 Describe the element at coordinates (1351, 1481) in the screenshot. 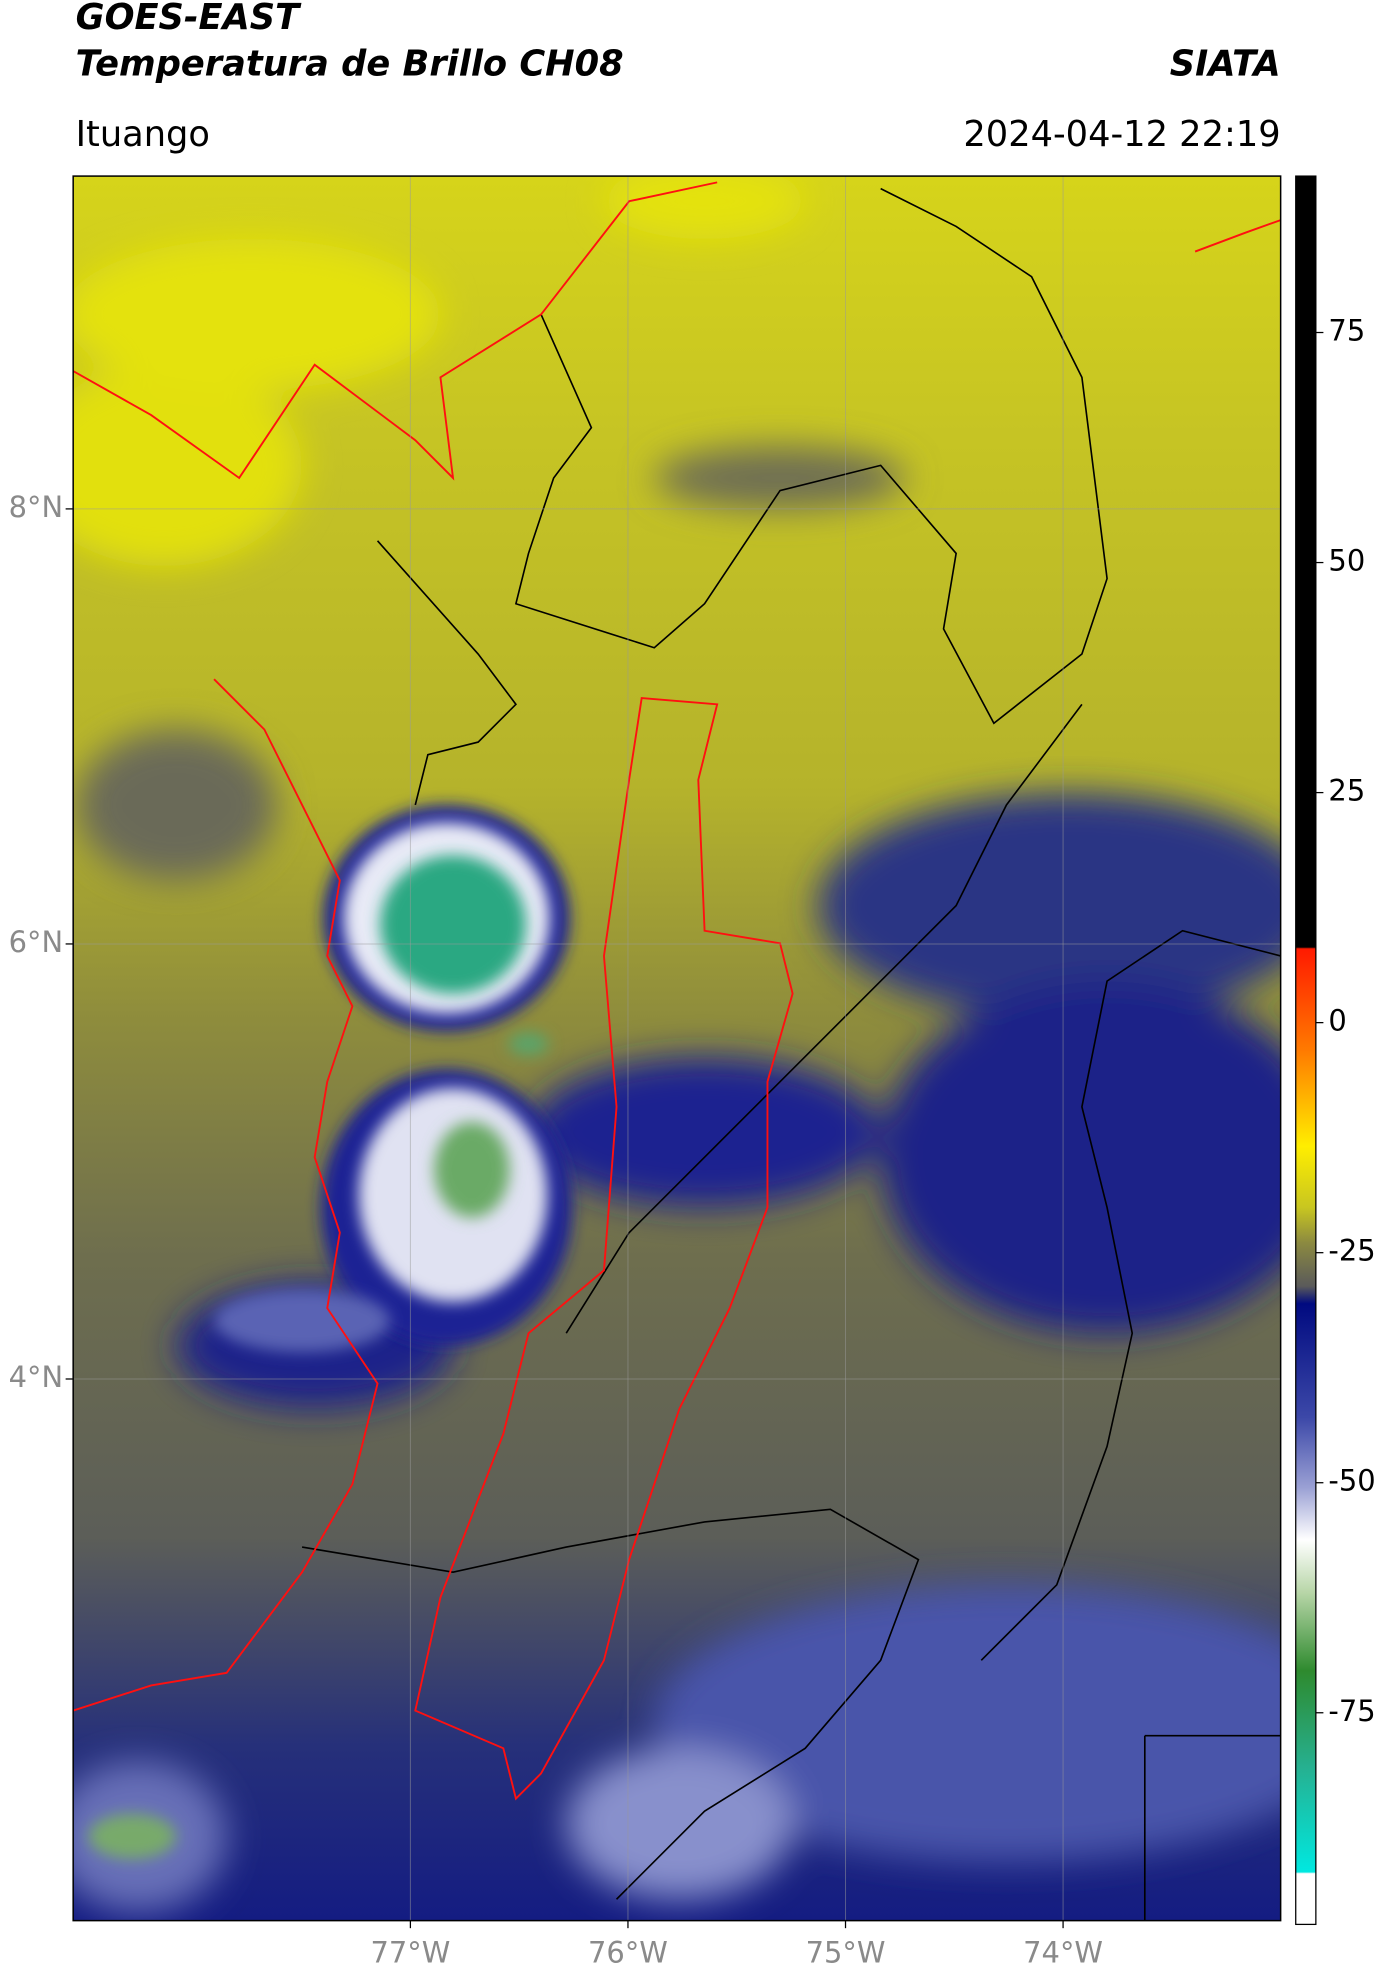

I see `colorbar-tick-label: -50` at that location.